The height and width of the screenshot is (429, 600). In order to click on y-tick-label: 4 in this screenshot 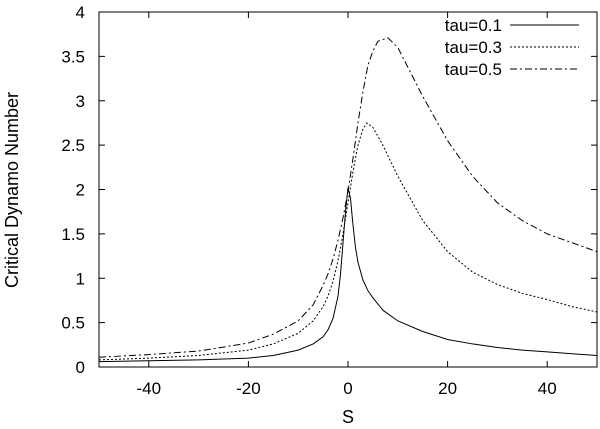, I will do `click(80, 12)`.